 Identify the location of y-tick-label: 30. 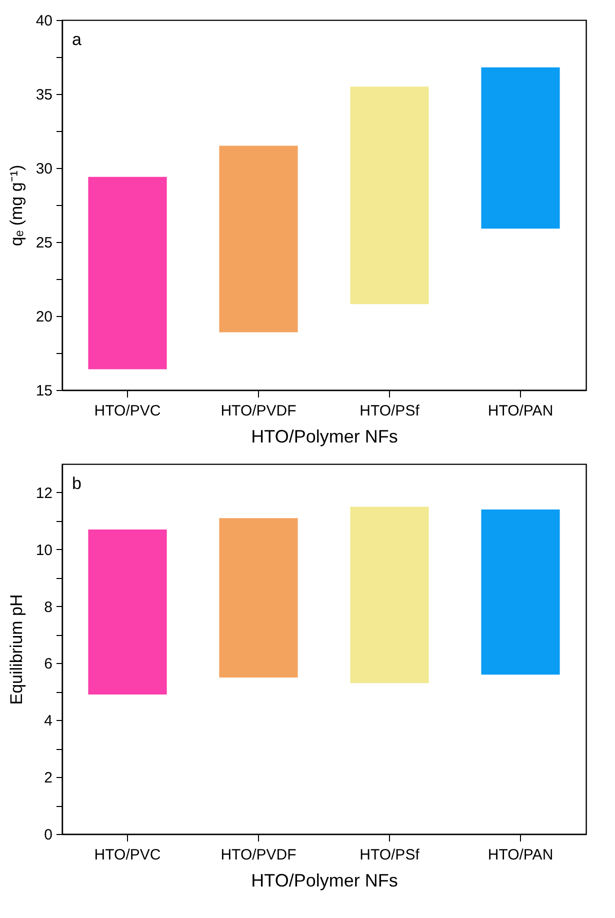
(44, 169).